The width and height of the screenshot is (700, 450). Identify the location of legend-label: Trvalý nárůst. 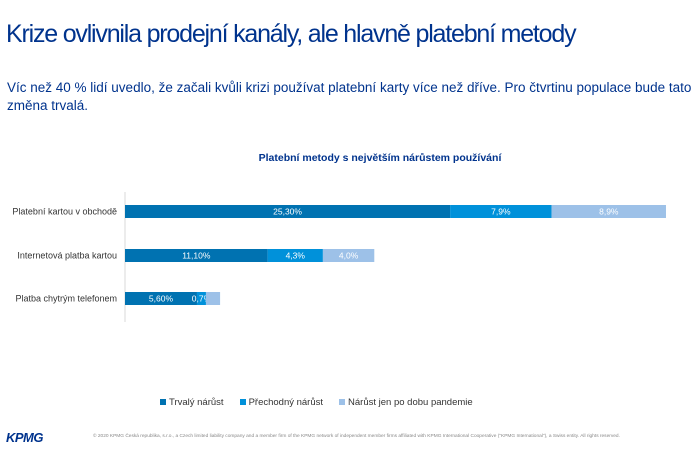
(196, 402).